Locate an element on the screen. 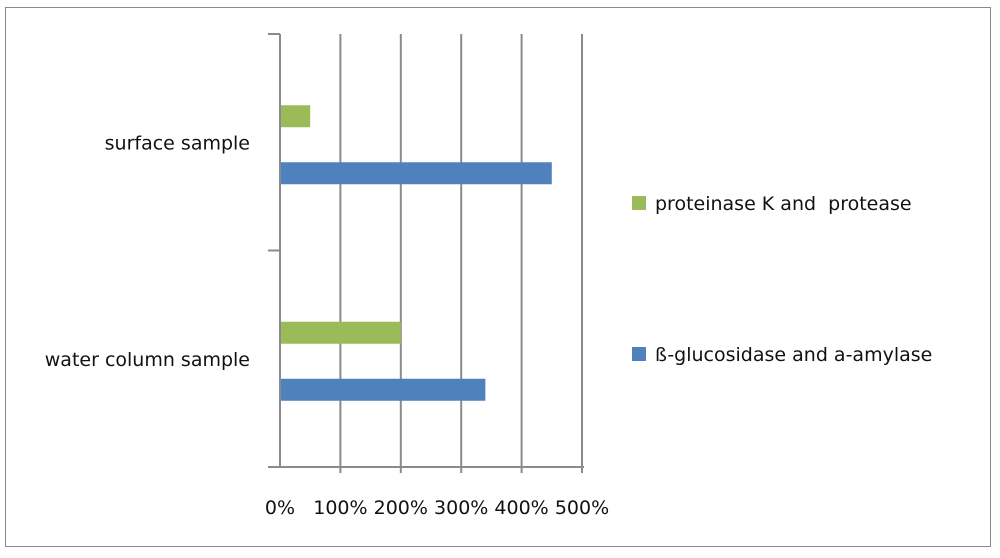 Image resolution: width=1000 pixels, height=558 pixels. x-tick-label: 500% is located at coordinates (582, 508).